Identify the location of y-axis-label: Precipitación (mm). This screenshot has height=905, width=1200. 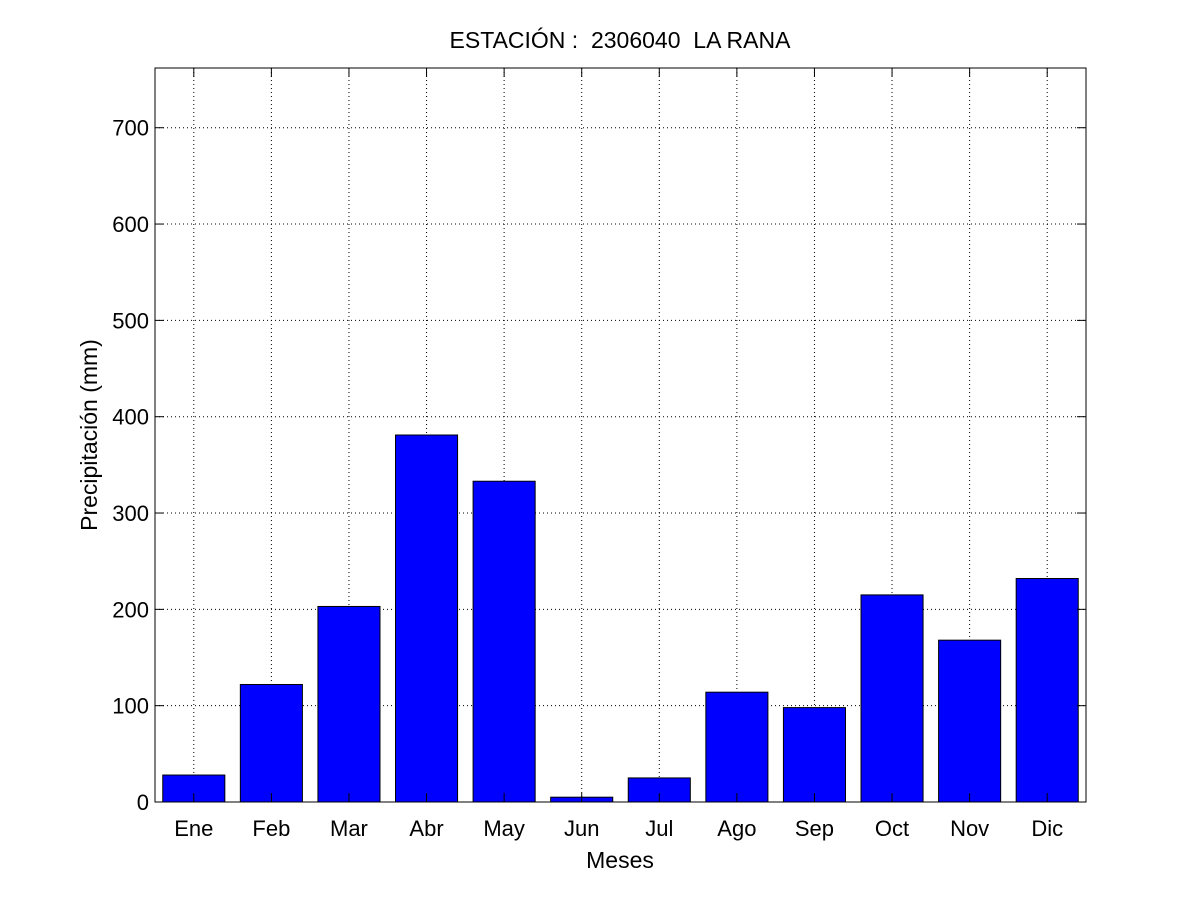
(89, 435).